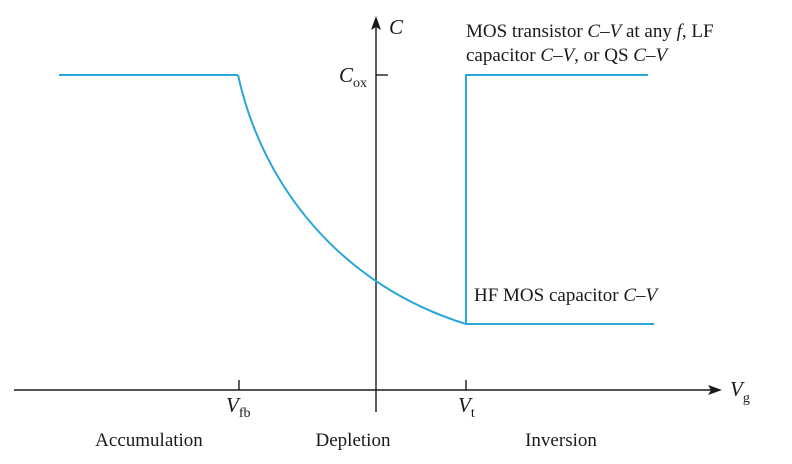  What do you see at coordinates (346, 75) in the screenshot?
I see `cox-label-main: C` at bounding box center [346, 75].